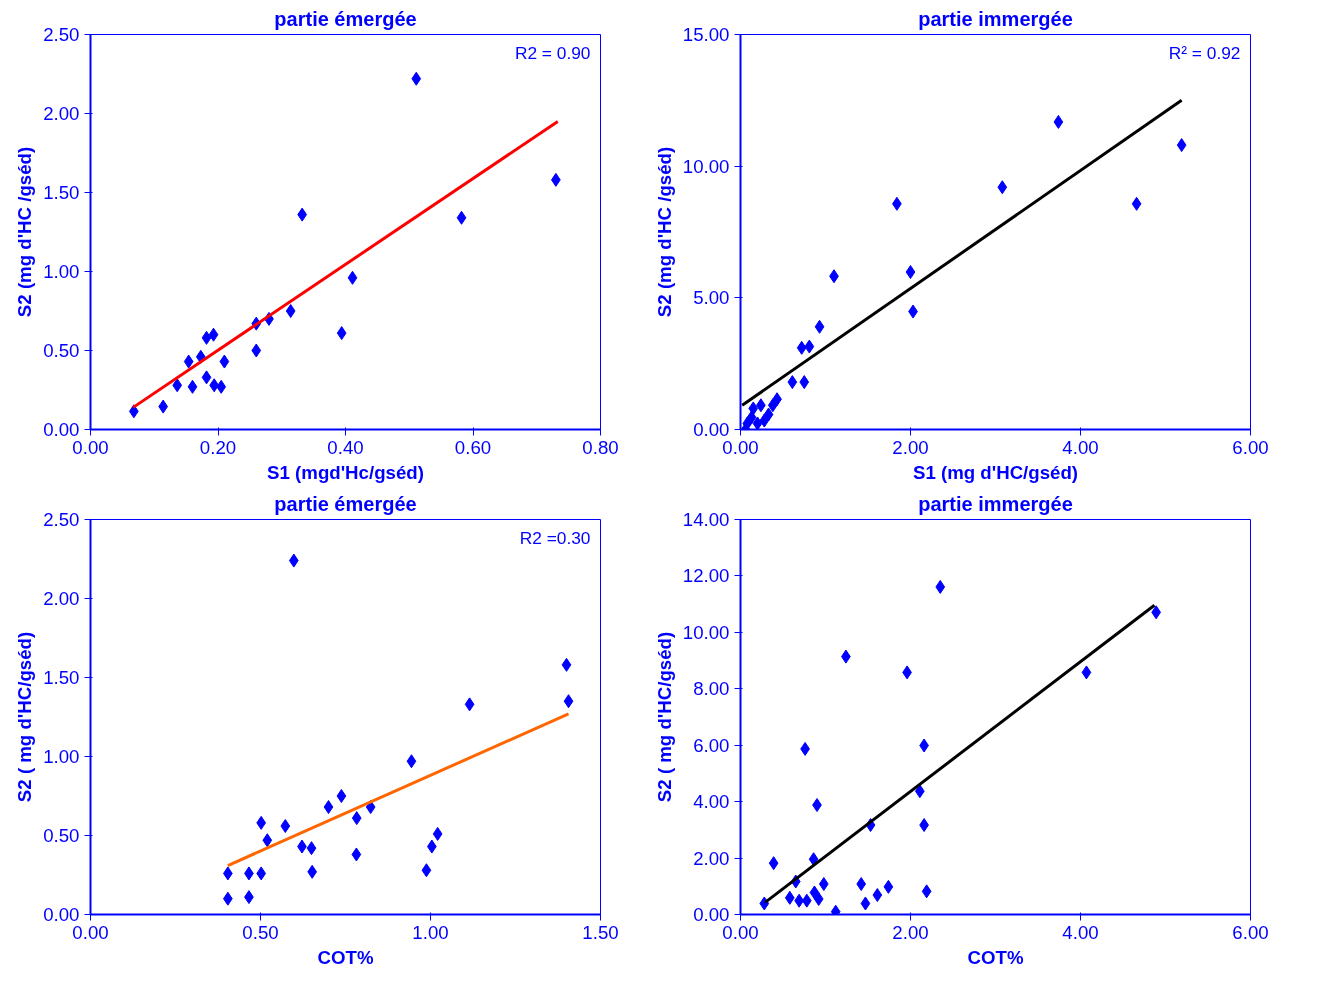 The image size is (1328, 994). What do you see at coordinates (600, 447) in the screenshot?
I see `x-tick-label: 0.80` at bounding box center [600, 447].